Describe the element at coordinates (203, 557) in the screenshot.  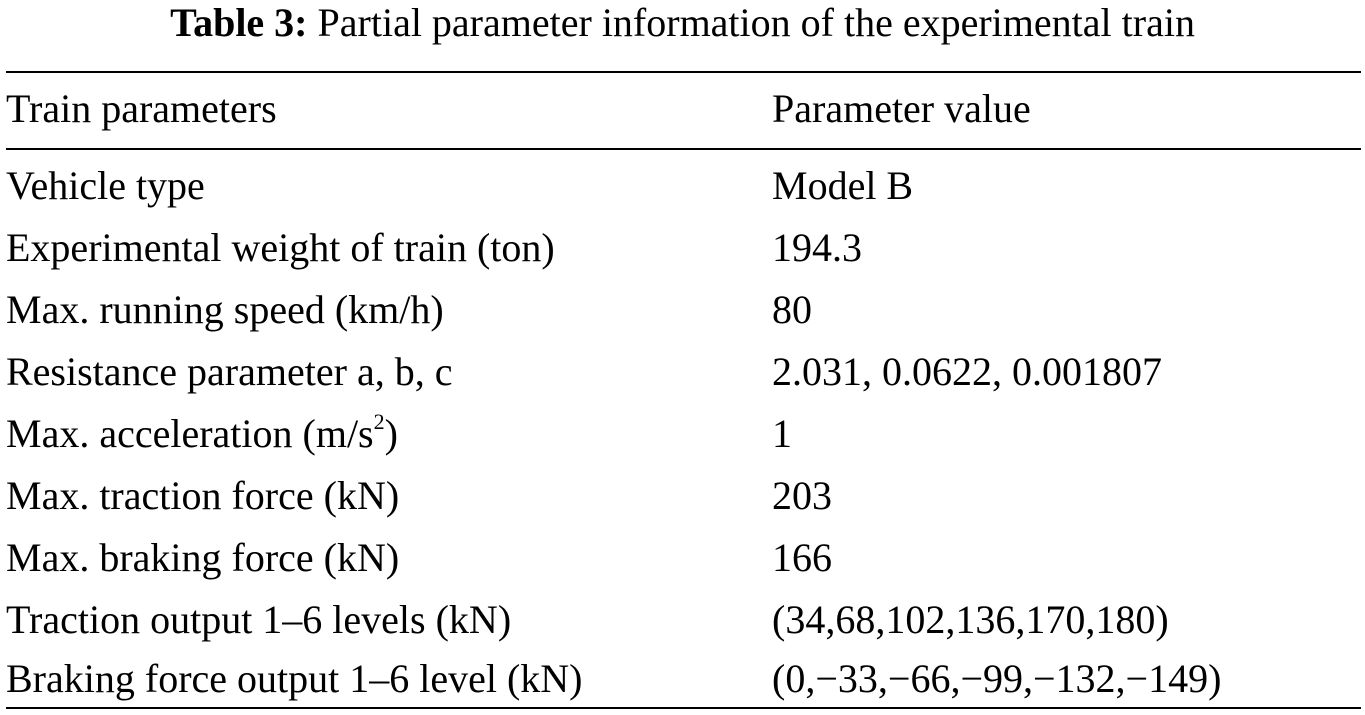
I see `parameter-cell: Max. braking force (kN)` at that location.